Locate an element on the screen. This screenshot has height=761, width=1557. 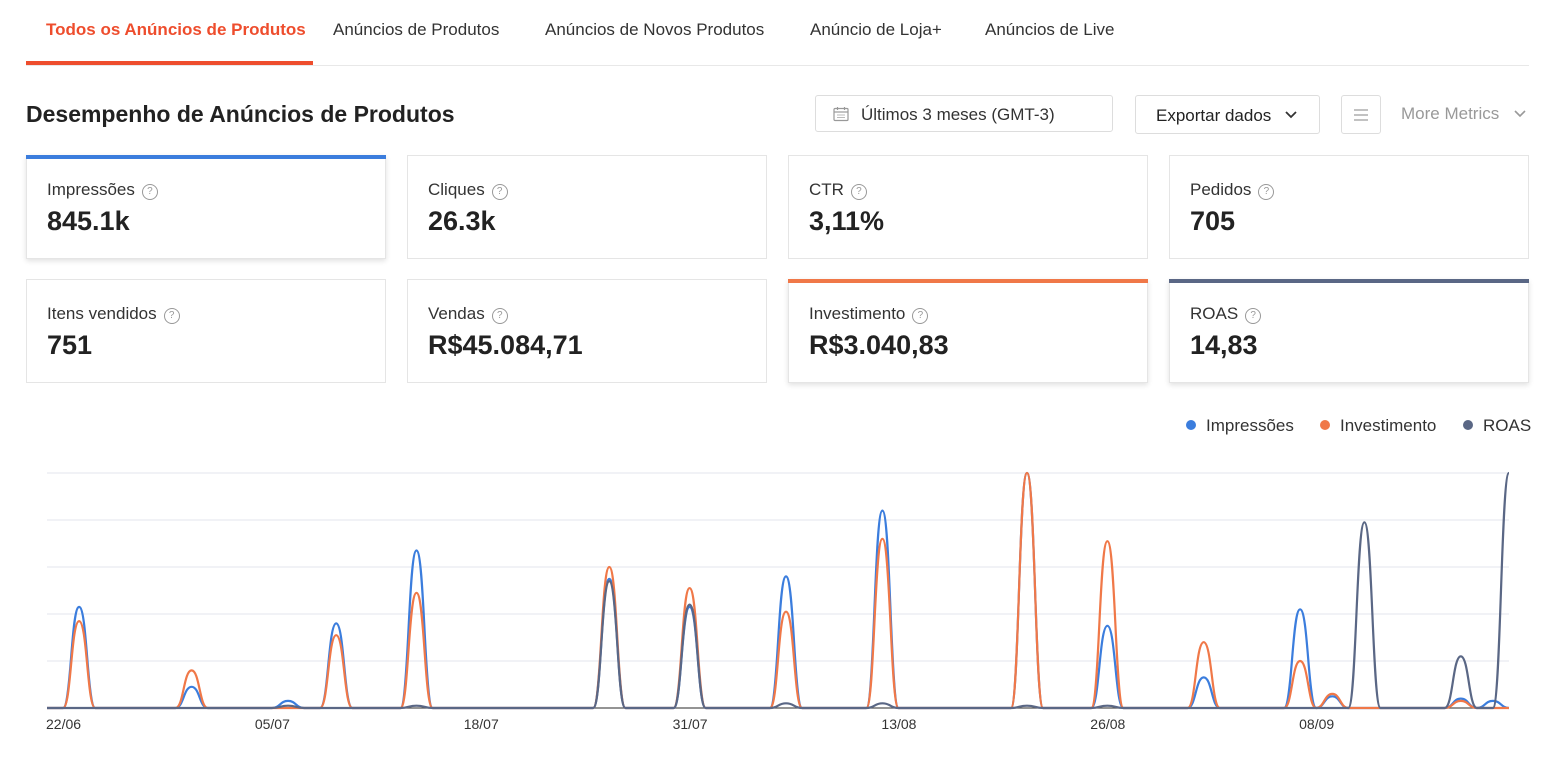
metric-card-roas: ROAS? 14,83 is located at coordinates (1349, 331).